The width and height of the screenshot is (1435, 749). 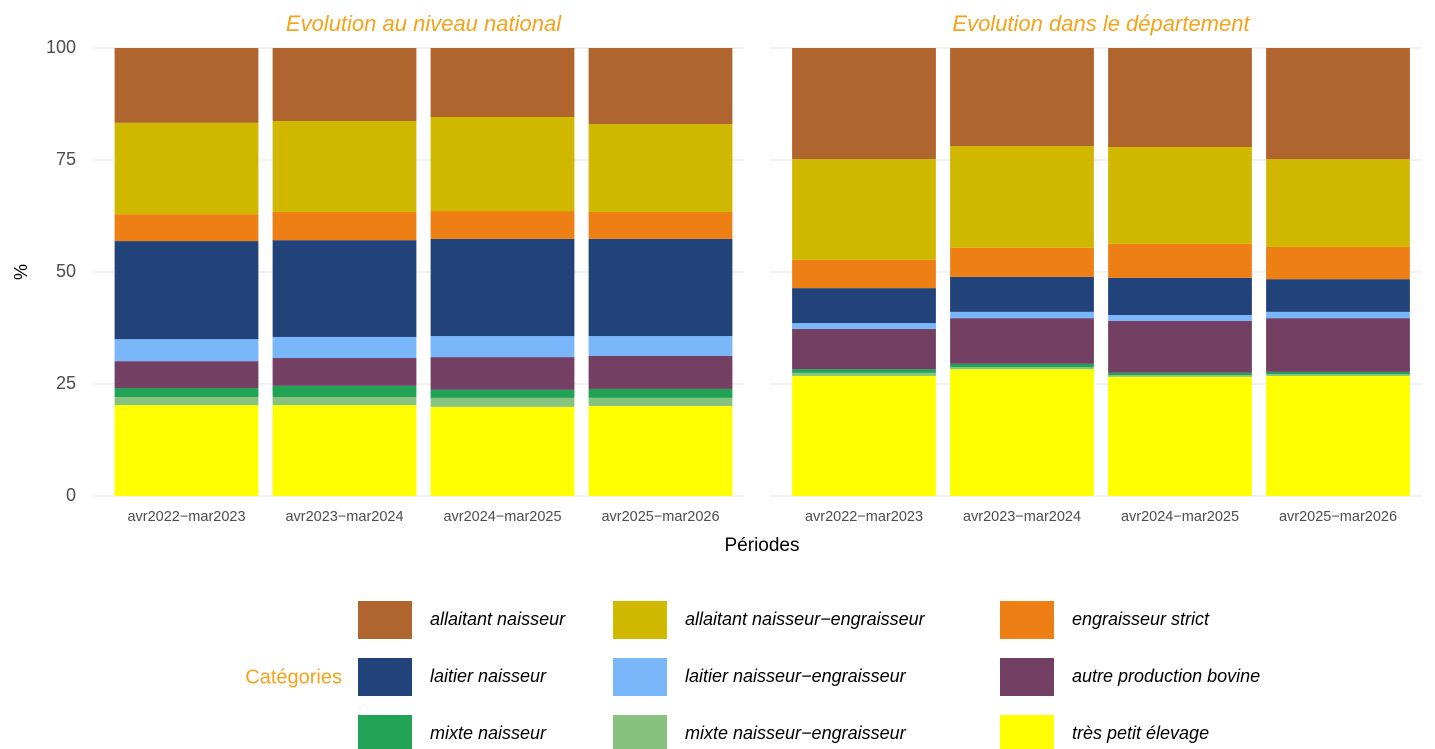 What do you see at coordinates (66, 383) in the screenshot?
I see `y-tick-label: 25` at bounding box center [66, 383].